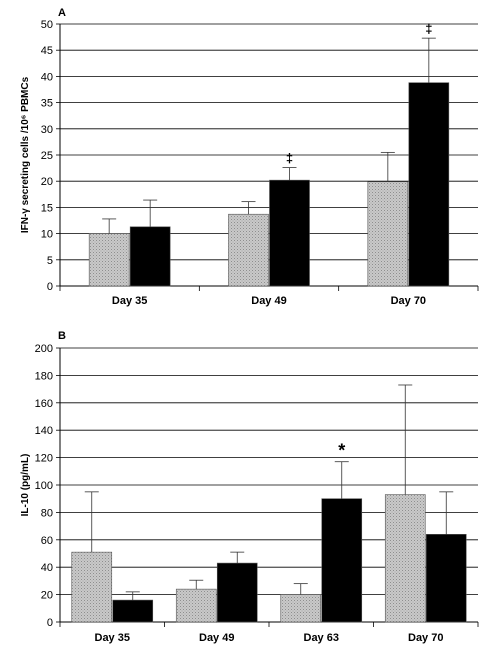 This screenshot has height=656, width=493. What do you see at coordinates (321, 638) in the screenshot?
I see `x-tick-label: Day 63` at bounding box center [321, 638].